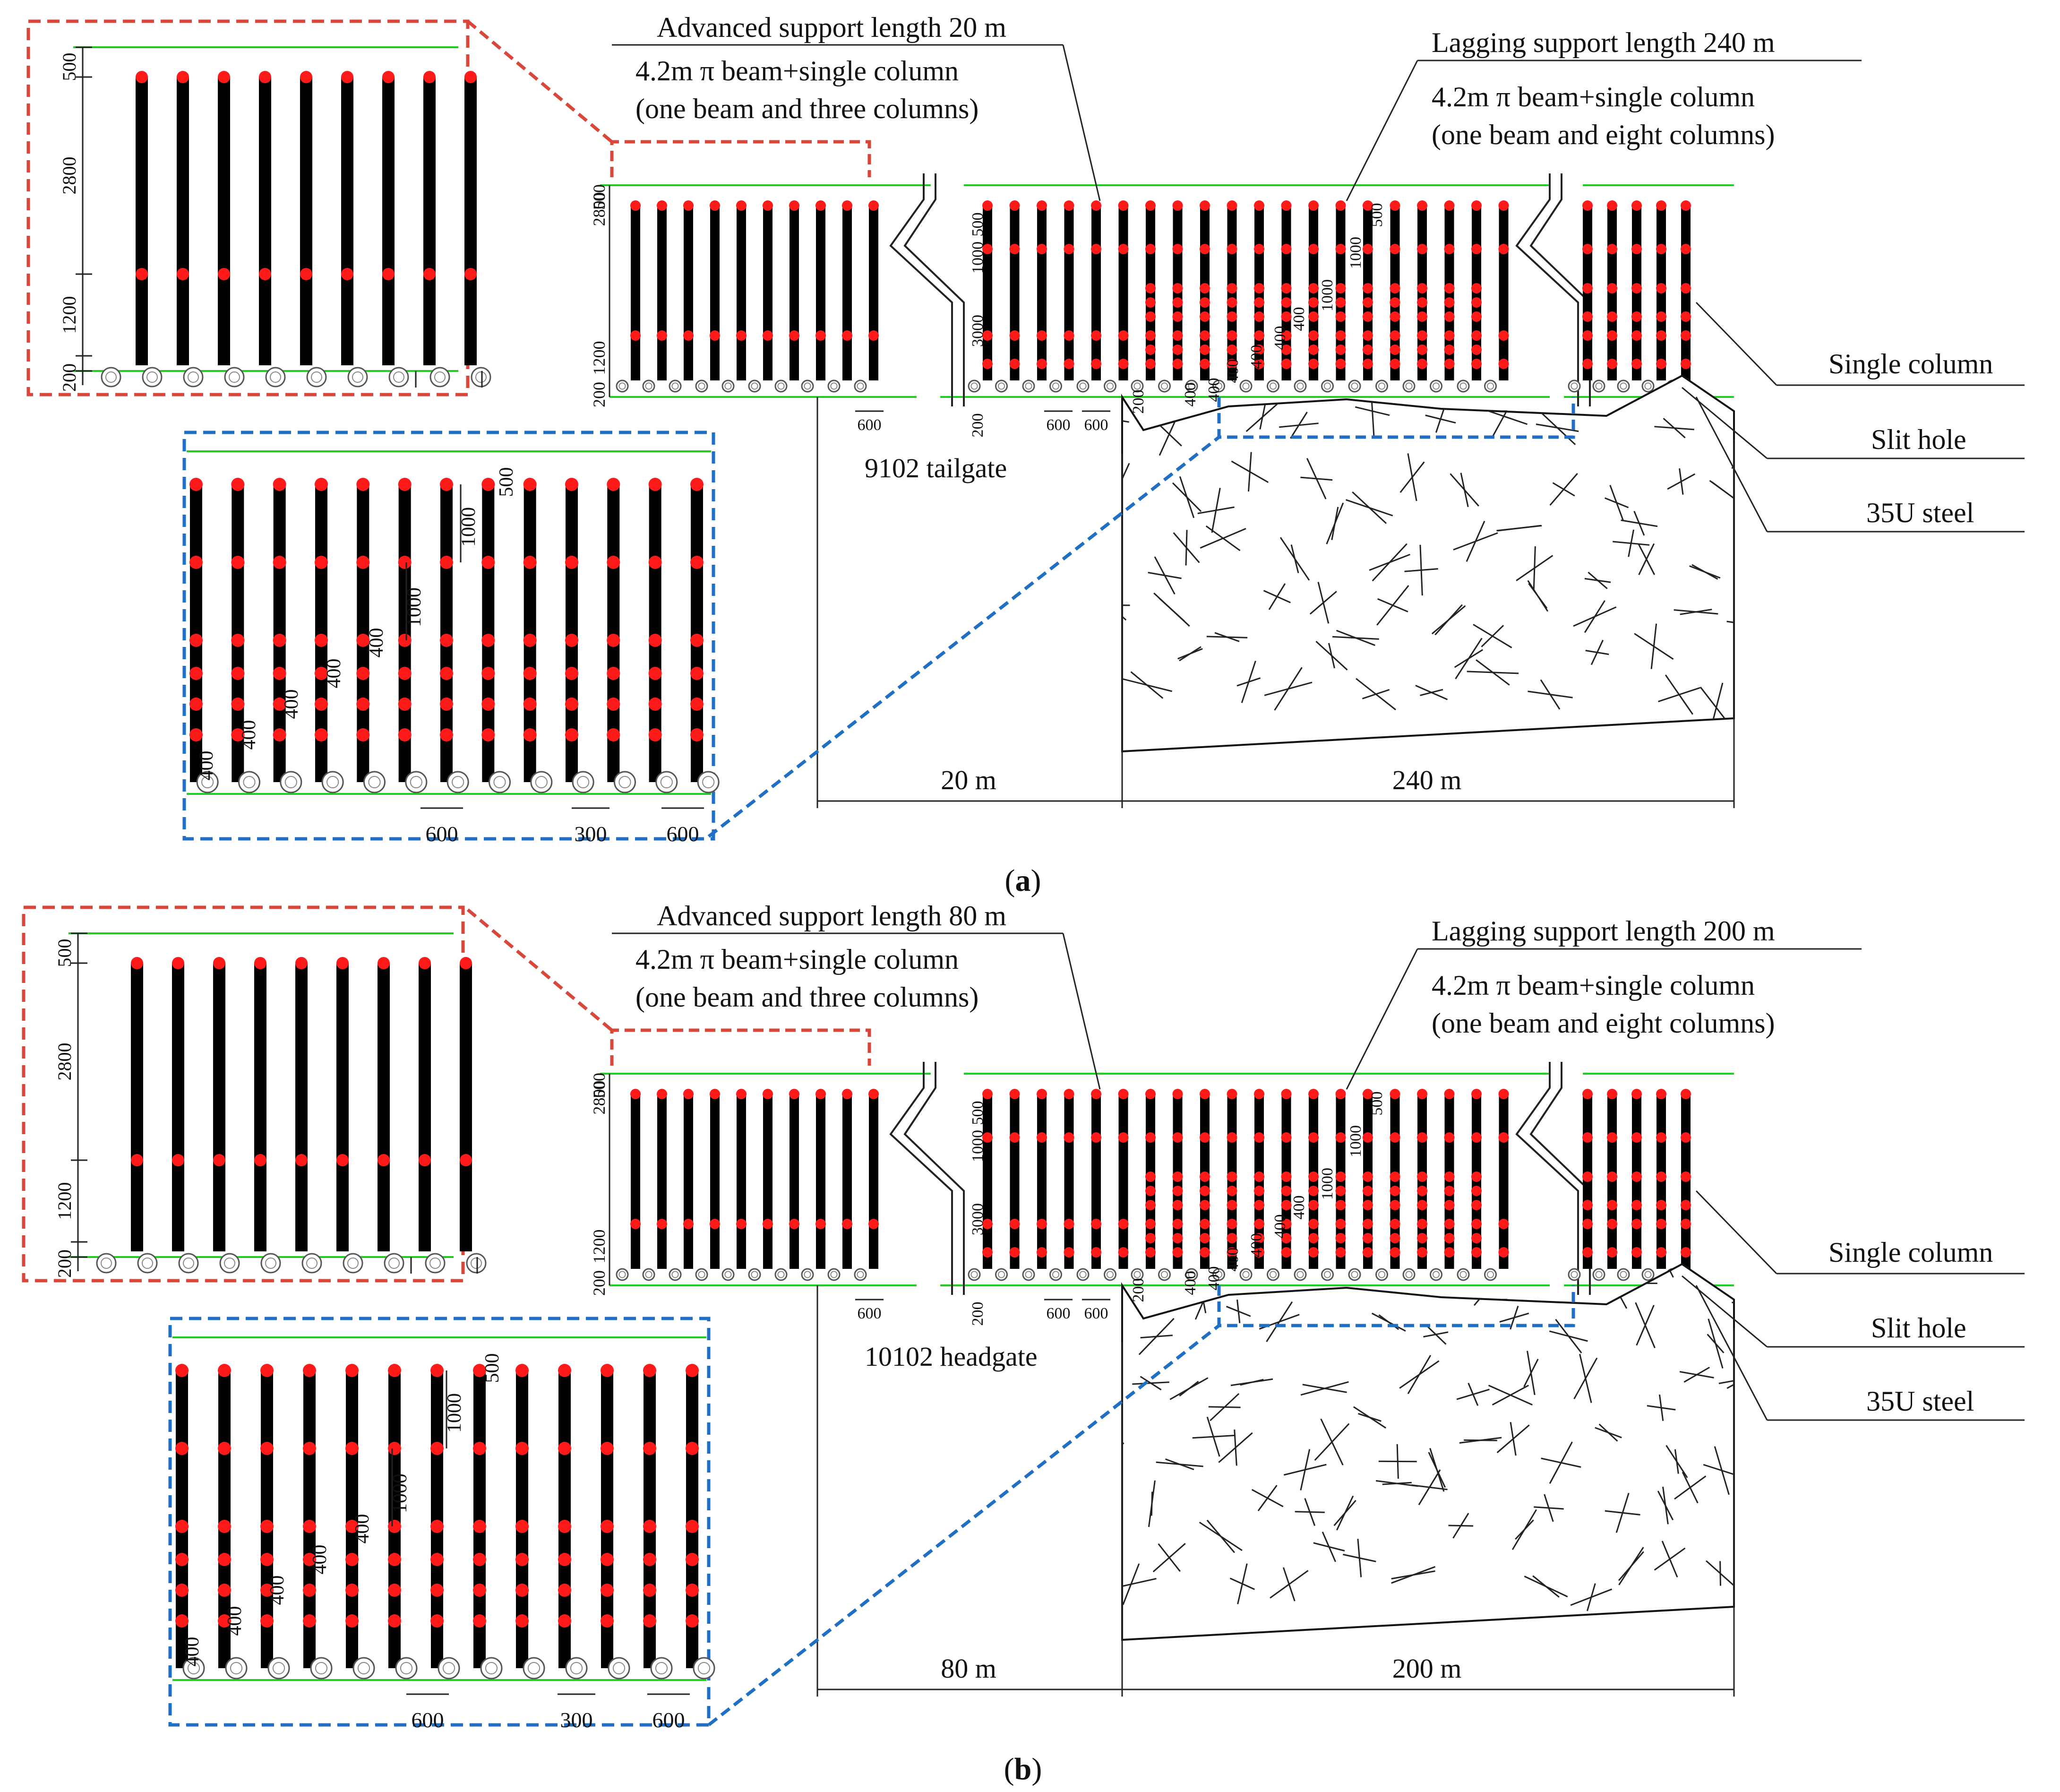 Image resolution: width=2060 pixels, height=1792 pixels. Describe the element at coordinates (1920, 512) in the screenshot. I see `label-steel: 35U steel` at that location.